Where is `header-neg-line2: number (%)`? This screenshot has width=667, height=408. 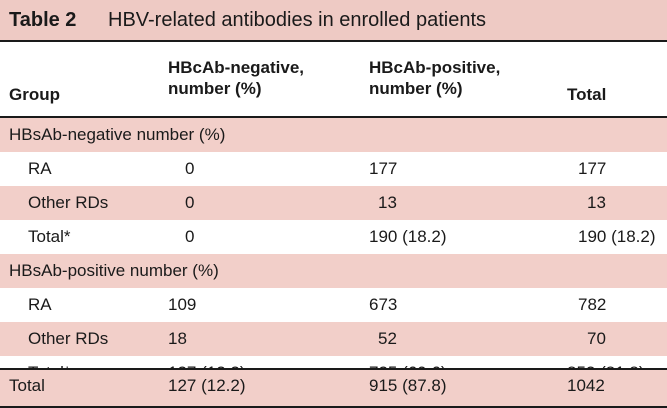 header-neg-line2: number (%) is located at coordinates (215, 88).